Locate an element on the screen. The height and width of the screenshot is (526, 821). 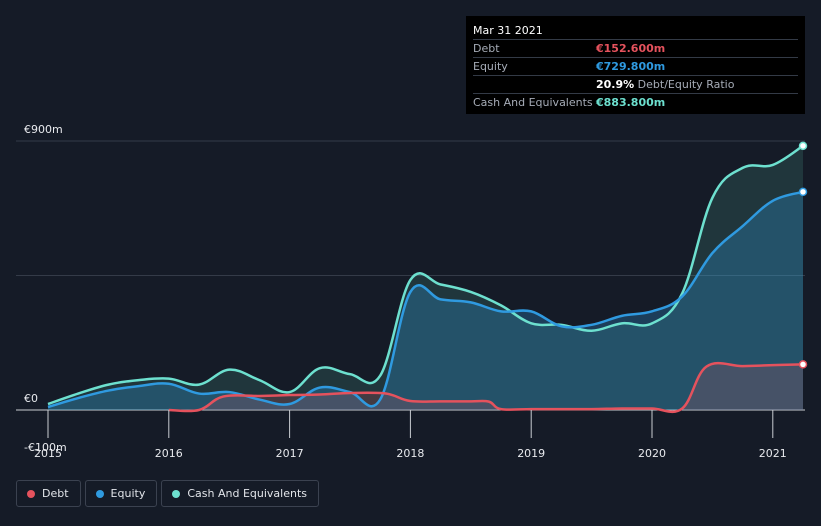
tooltip-debt-label: Debt is located at coordinates (486, 48).